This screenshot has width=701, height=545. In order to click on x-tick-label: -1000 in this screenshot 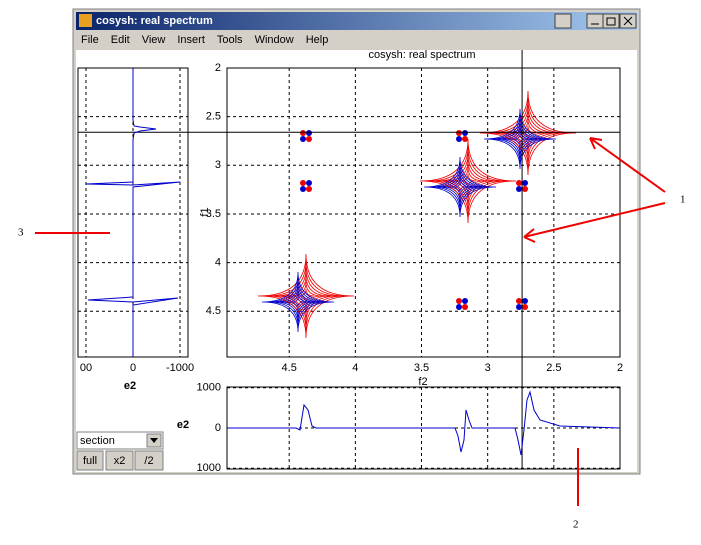, I will do `click(180, 368)`.